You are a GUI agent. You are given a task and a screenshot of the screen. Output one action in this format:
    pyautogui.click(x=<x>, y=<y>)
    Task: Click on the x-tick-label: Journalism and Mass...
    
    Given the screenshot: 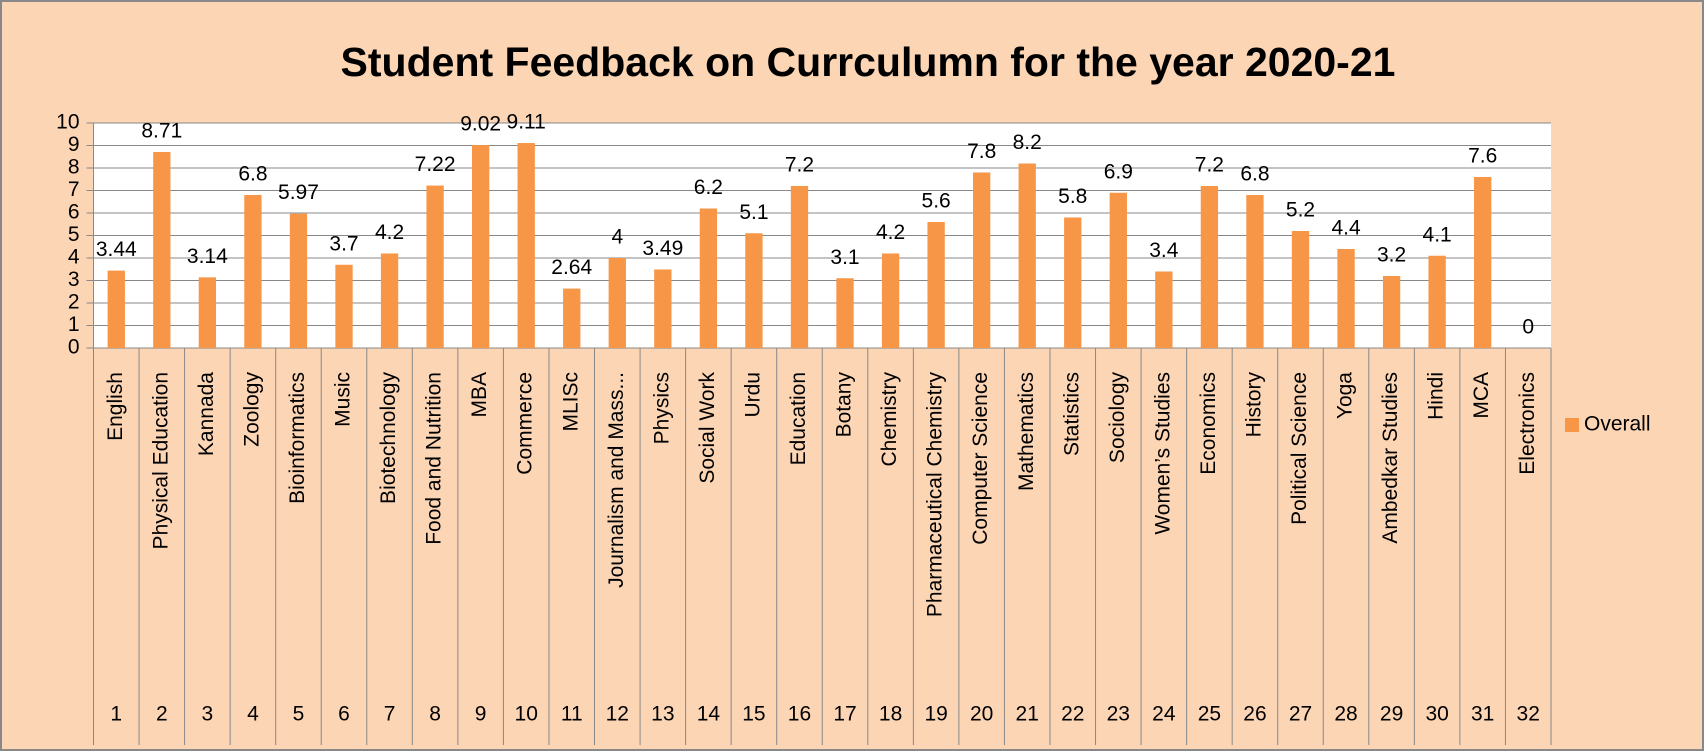 What is the action you would take?
    pyautogui.click(x=616, y=480)
    